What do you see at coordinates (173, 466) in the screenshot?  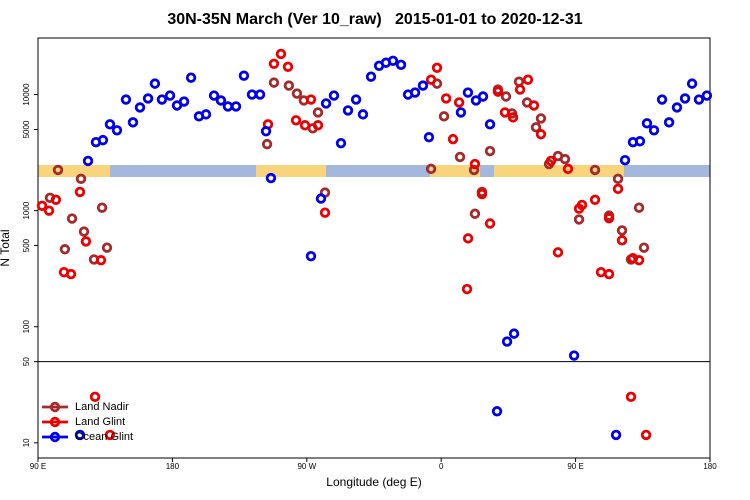 I see `x-tick-label: 180` at bounding box center [173, 466].